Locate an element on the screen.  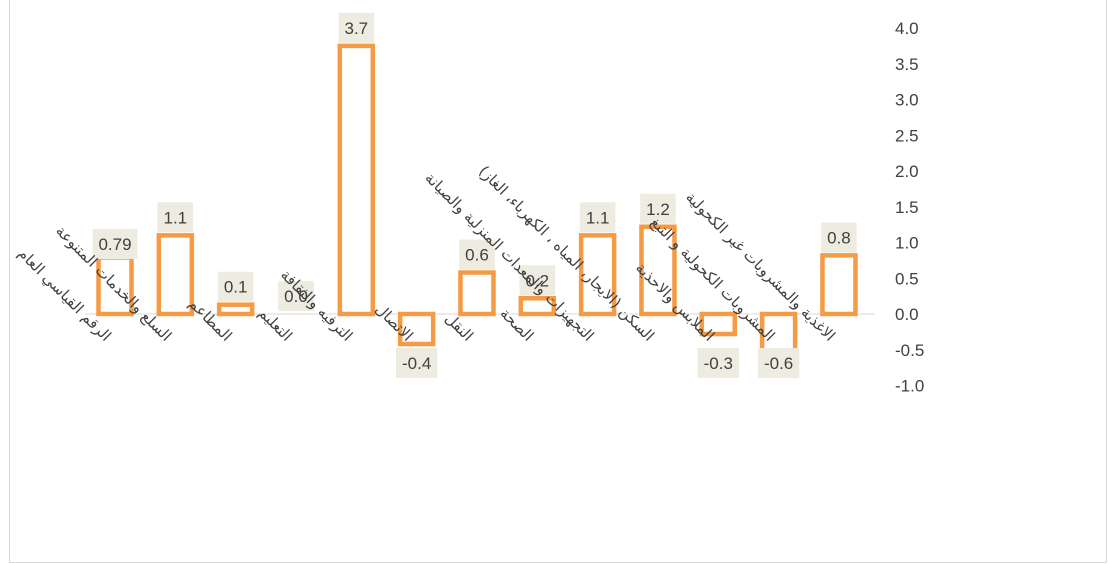
category-label: الصحة is located at coordinates (517, 324).